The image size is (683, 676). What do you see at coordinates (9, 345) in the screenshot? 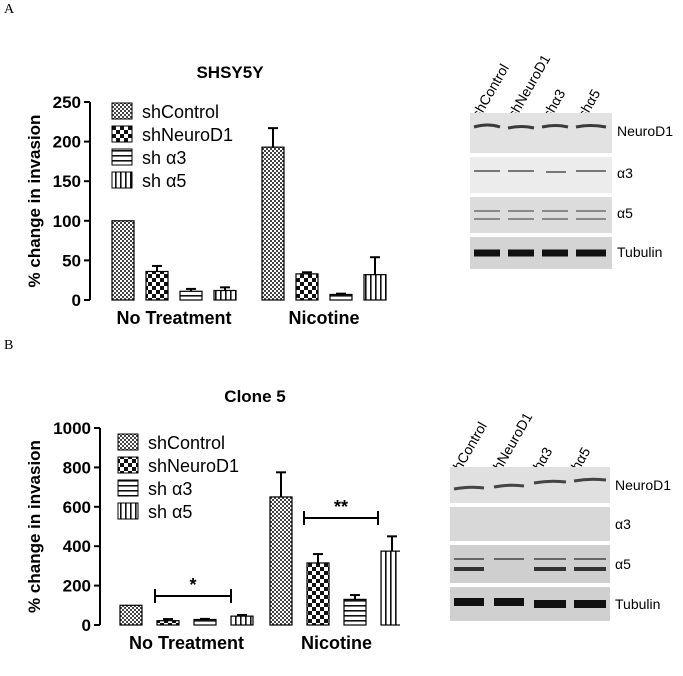
I see `panel-letter-b: B` at bounding box center [9, 345].